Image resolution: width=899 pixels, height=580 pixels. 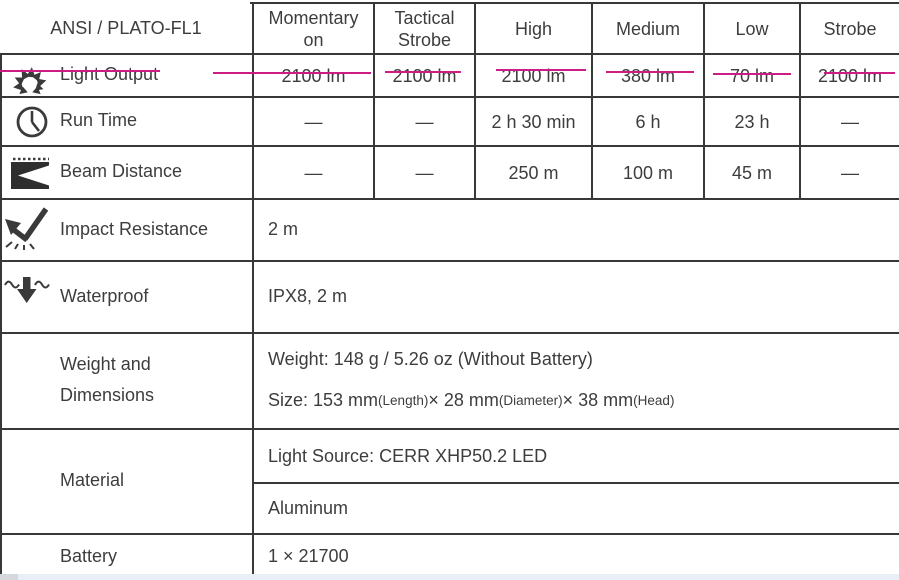 I want to click on value-run-time-low: 23 h, so click(x=752, y=121).